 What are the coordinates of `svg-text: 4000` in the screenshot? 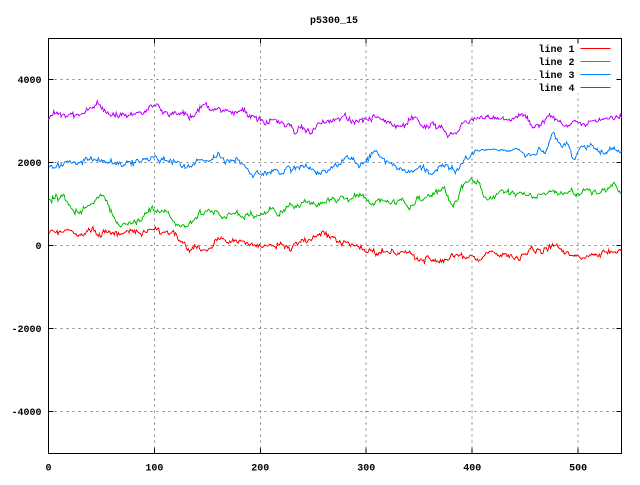 It's located at (29, 81).